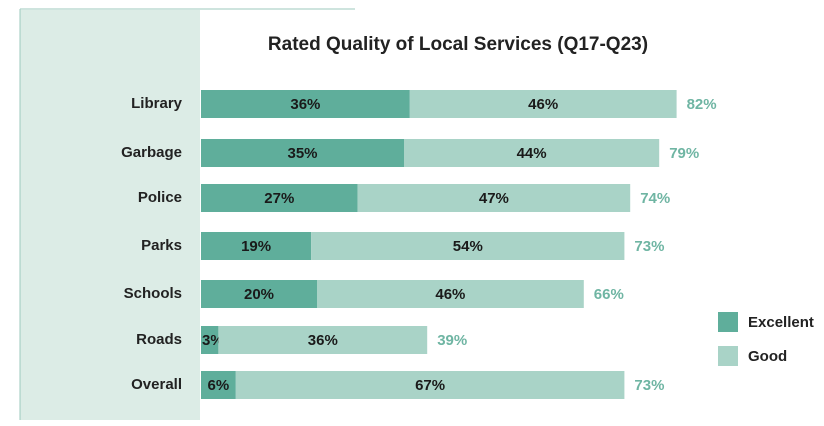  What do you see at coordinates (160, 197) in the screenshot?
I see `category-label: Police` at bounding box center [160, 197].